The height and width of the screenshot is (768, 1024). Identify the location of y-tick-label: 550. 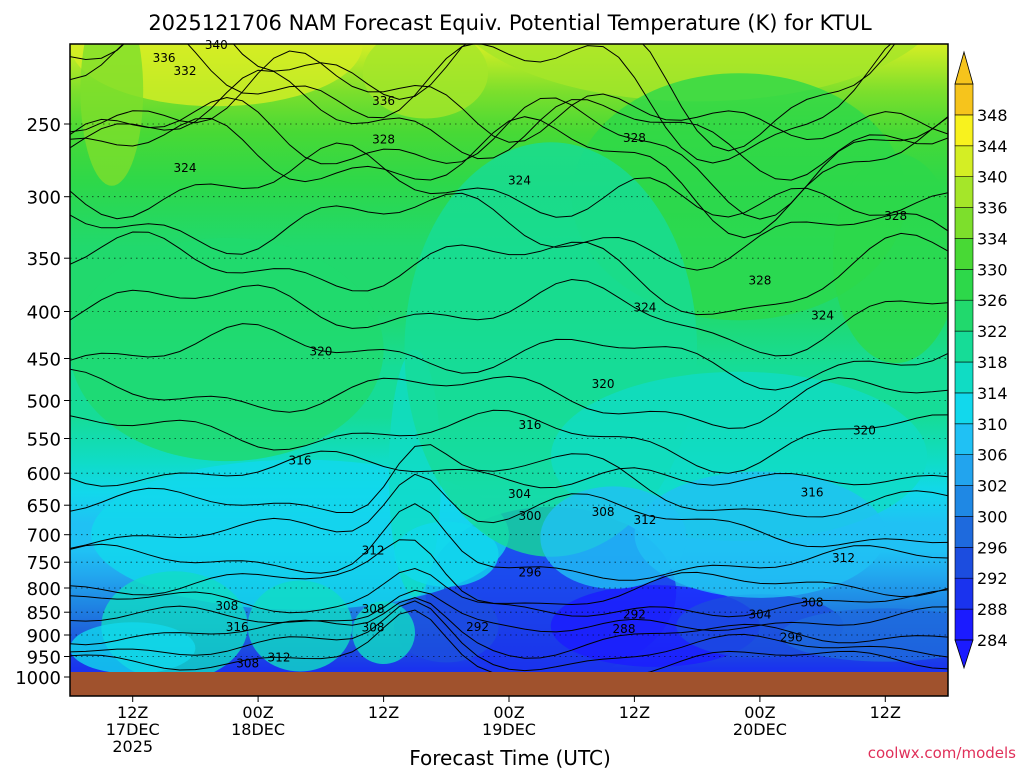
(44, 440).